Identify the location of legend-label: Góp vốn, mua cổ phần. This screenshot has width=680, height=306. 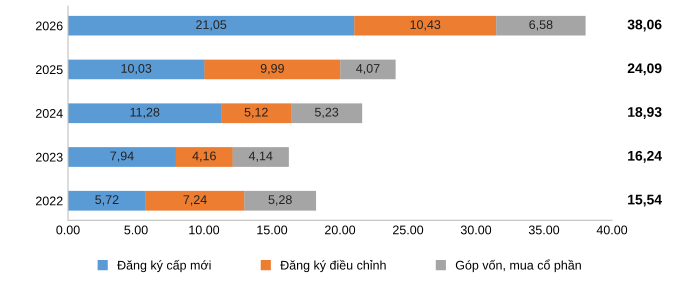
(518, 265).